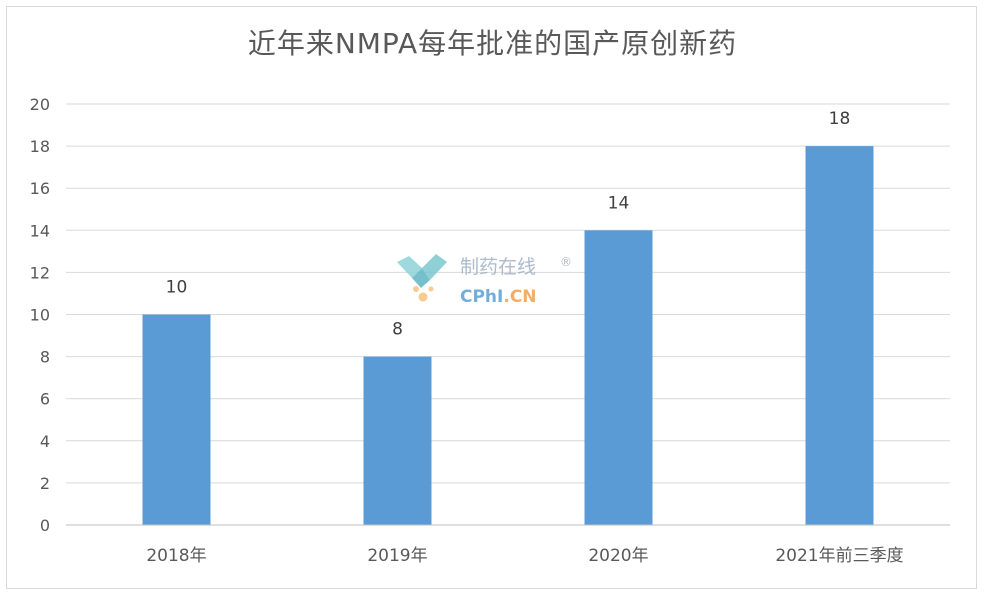 The height and width of the screenshot is (597, 985). I want to click on watermark-registered-mark: ®, so click(566, 262).